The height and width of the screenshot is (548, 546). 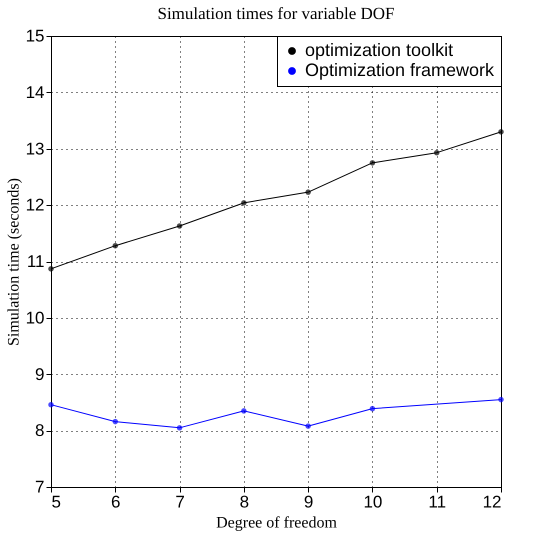 I want to click on x-tick-label: 6, so click(x=116, y=502).